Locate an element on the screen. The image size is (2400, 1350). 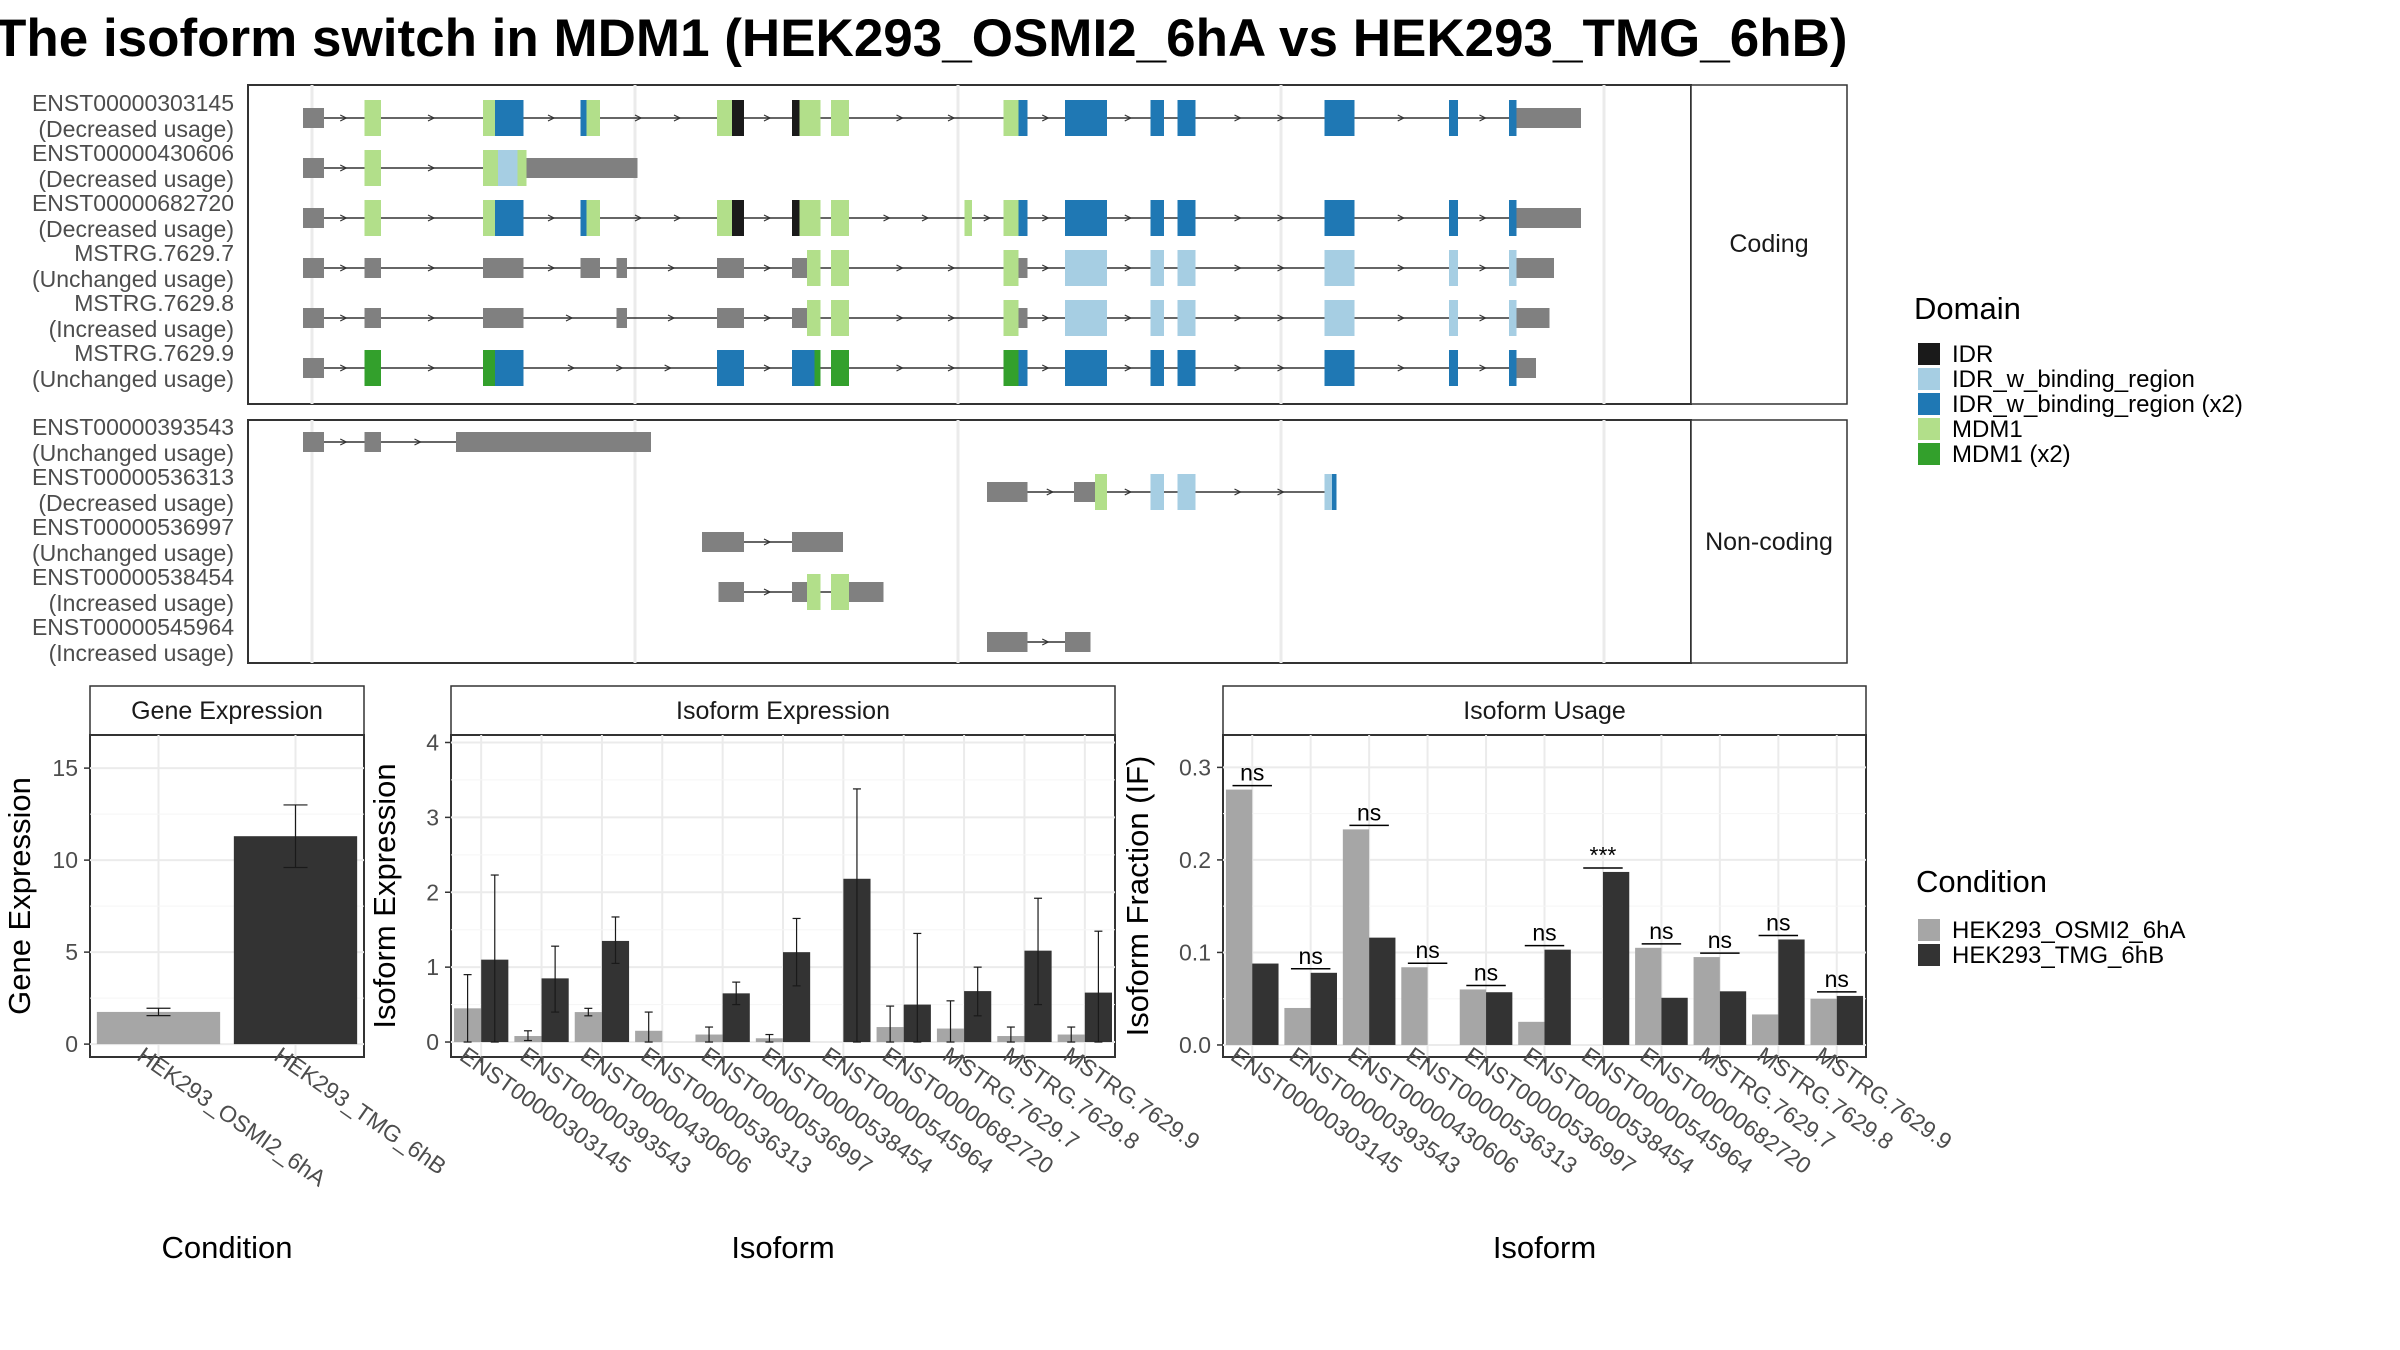
coding-strip-label: Coding is located at coordinates (1768, 244).